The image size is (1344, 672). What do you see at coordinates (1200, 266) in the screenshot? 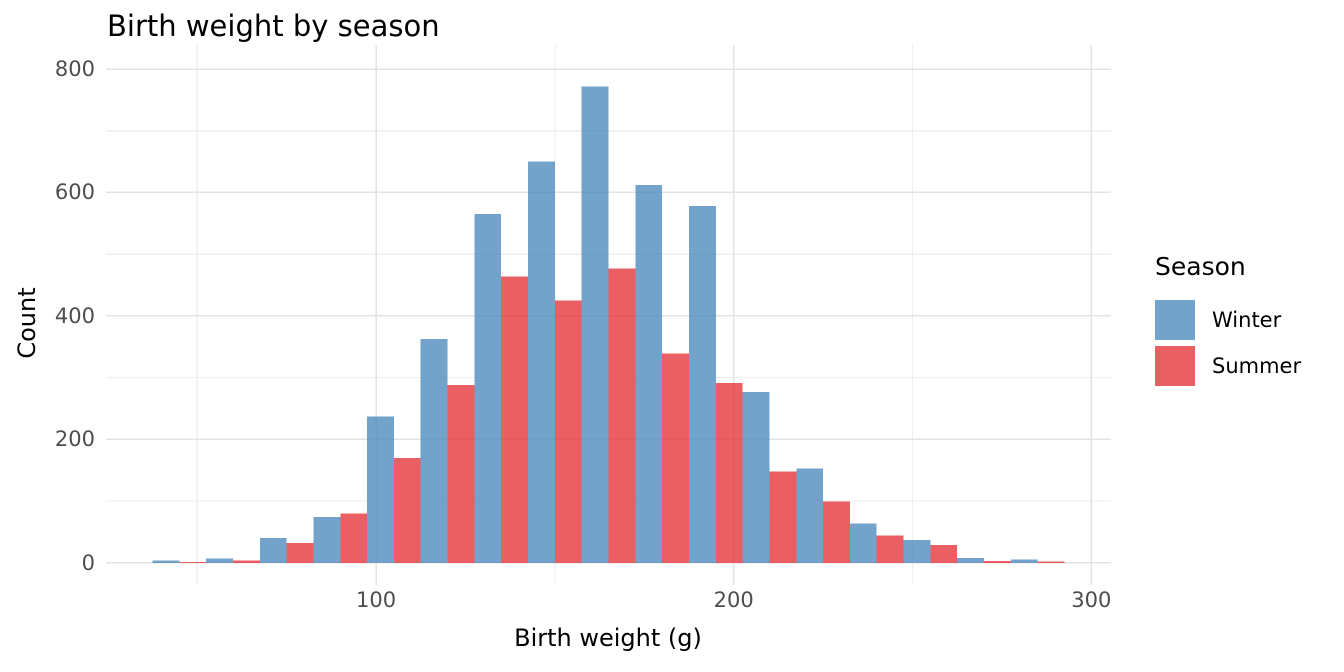
I see `legend-title: Season` at bounding box center [1200, 266].